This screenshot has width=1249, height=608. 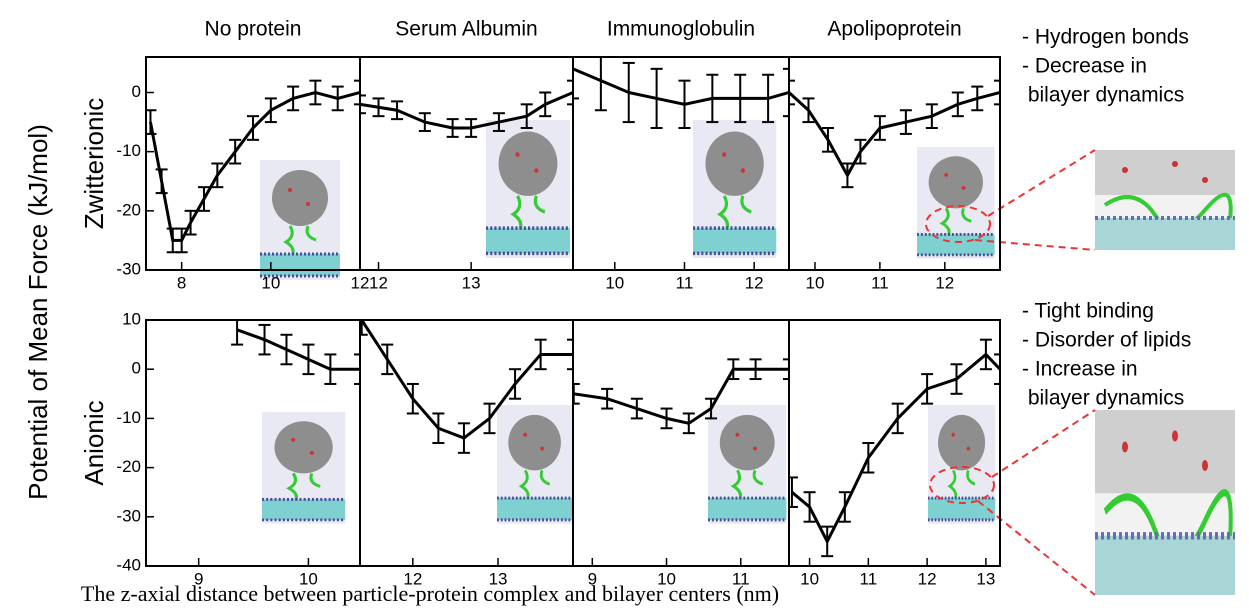 I want to click on row-label: Zwitterionic, so click(x=94, y=163).